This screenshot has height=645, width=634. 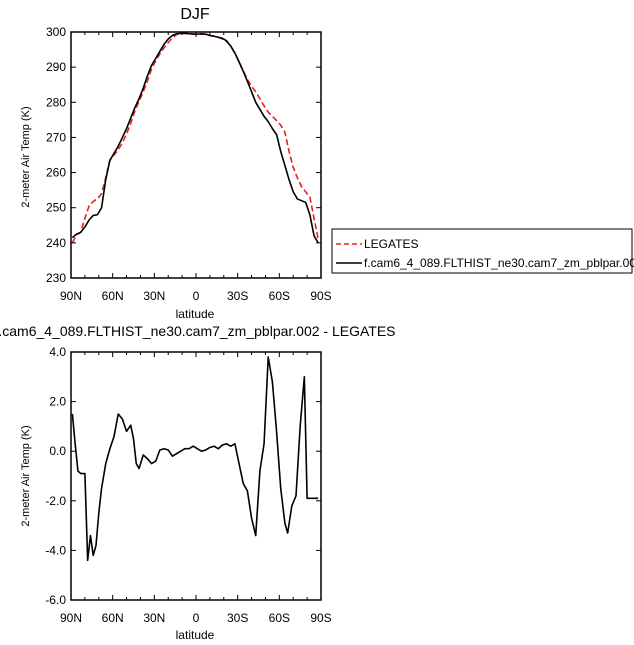 What do you see at coordinates (320, 618) in the screenshot?
I see `bottom-x-tick-label: 90S` at bounding box center [320, 618].